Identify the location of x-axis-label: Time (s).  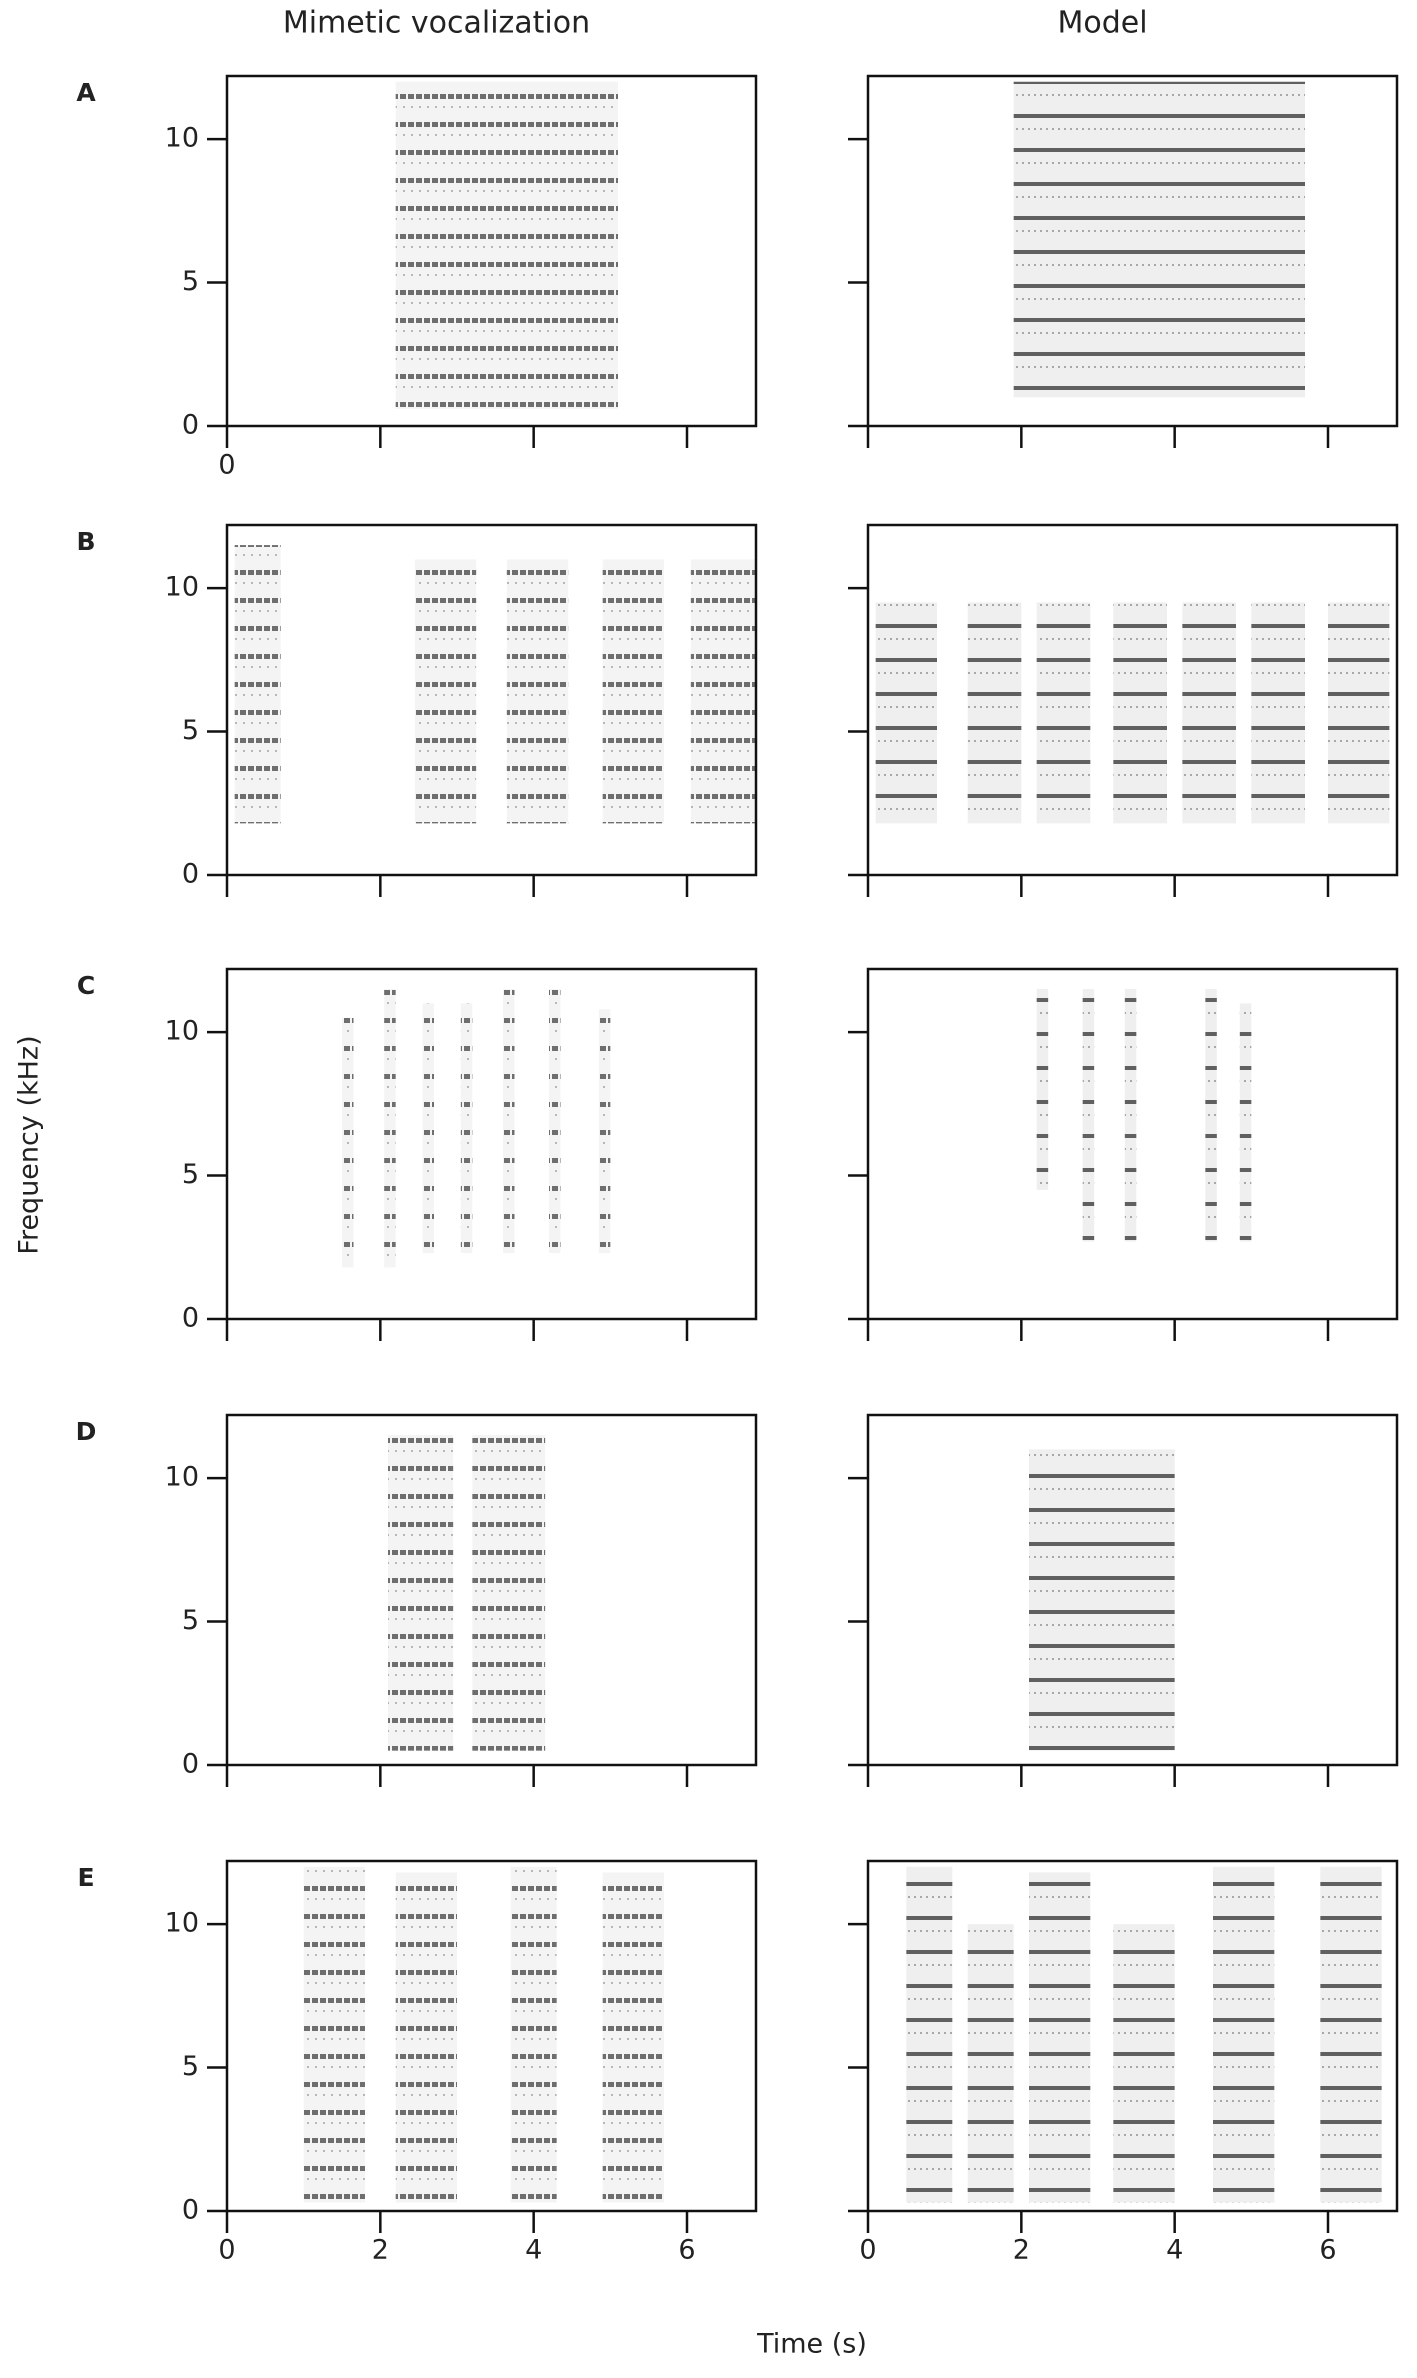
(811, 2344).